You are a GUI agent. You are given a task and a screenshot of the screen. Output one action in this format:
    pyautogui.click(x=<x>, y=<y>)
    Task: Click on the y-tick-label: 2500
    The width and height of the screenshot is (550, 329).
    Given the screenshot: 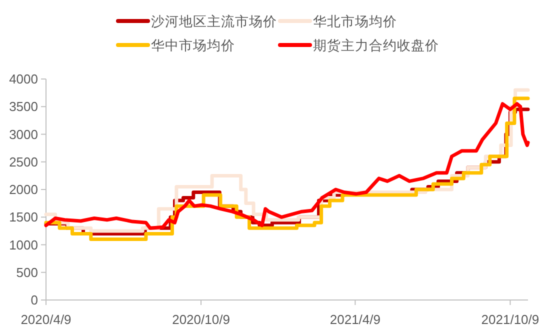 What is the action you would take?
    pyautogui.click(x=23, y=162)
    